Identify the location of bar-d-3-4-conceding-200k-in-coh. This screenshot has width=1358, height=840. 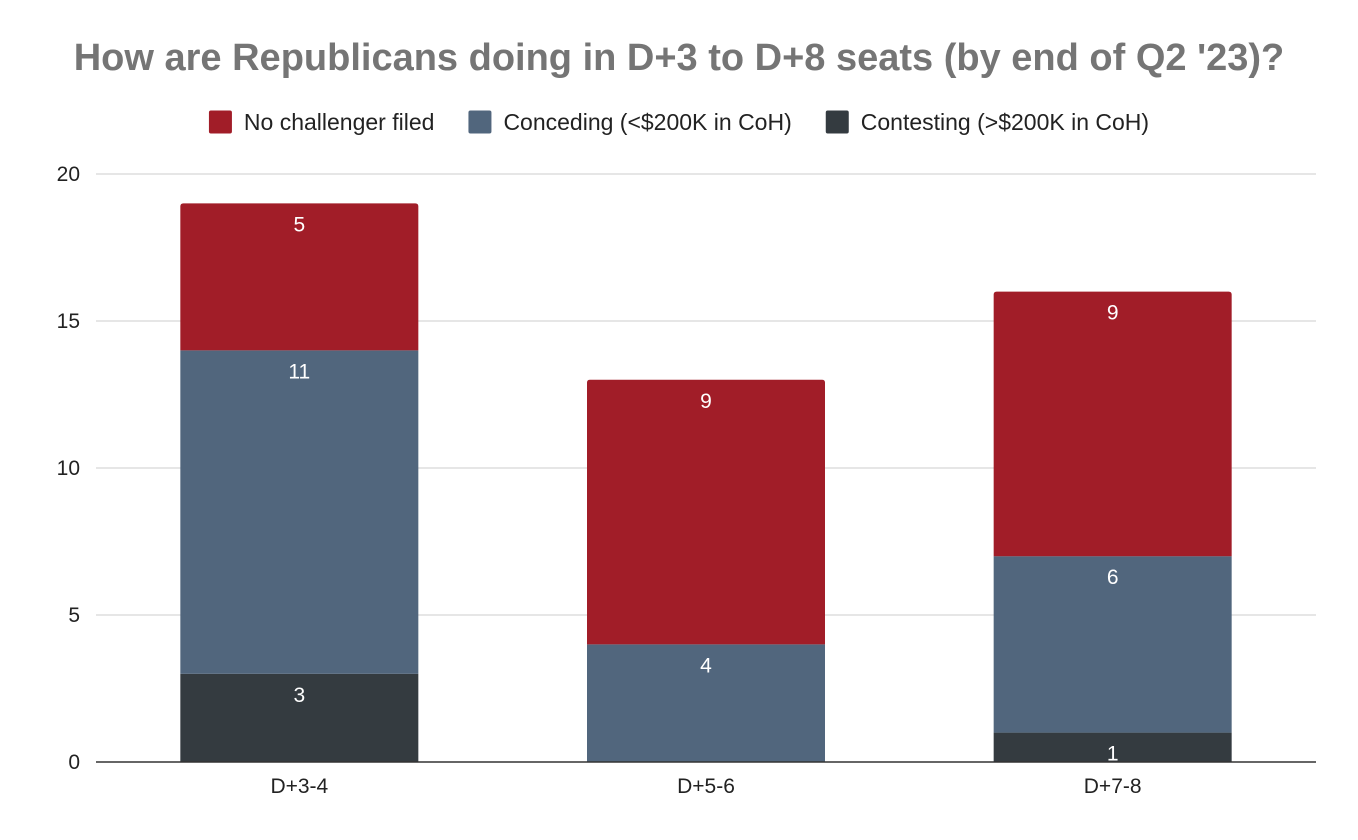
(299, 512).